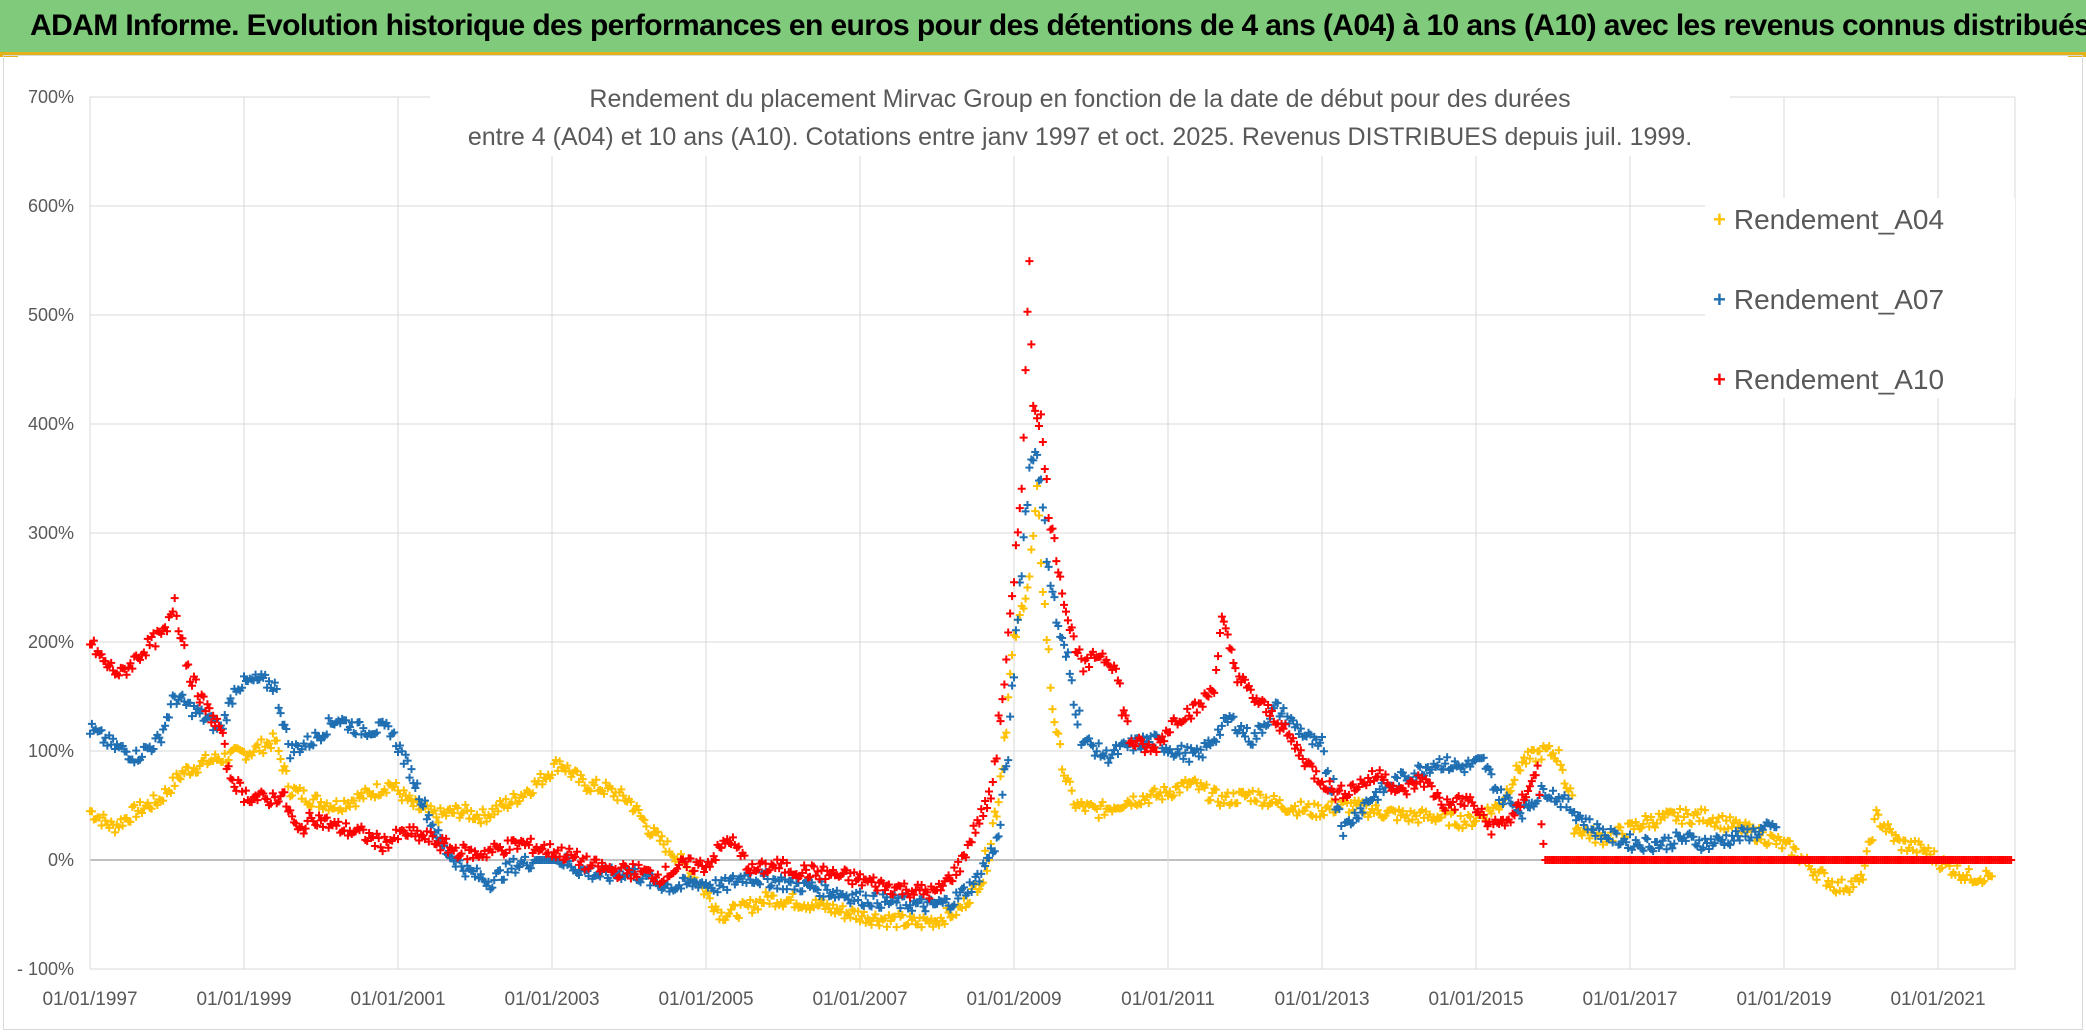 The width and height of the screenshot is (2086, 1032). Describe the element at coordinates (51, 751) in the screenshot. I see `y-tick-label: 100%` at that location.